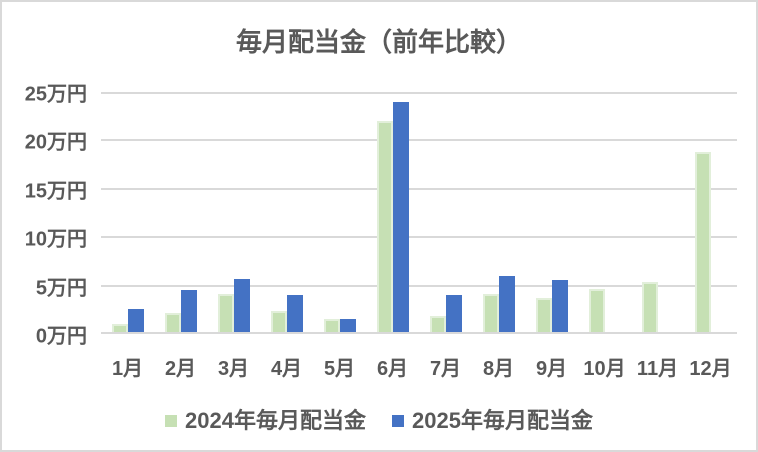  Describe the element at coordinates (604, 213) in the screenshot. I see `bar-group-10月` at that location.